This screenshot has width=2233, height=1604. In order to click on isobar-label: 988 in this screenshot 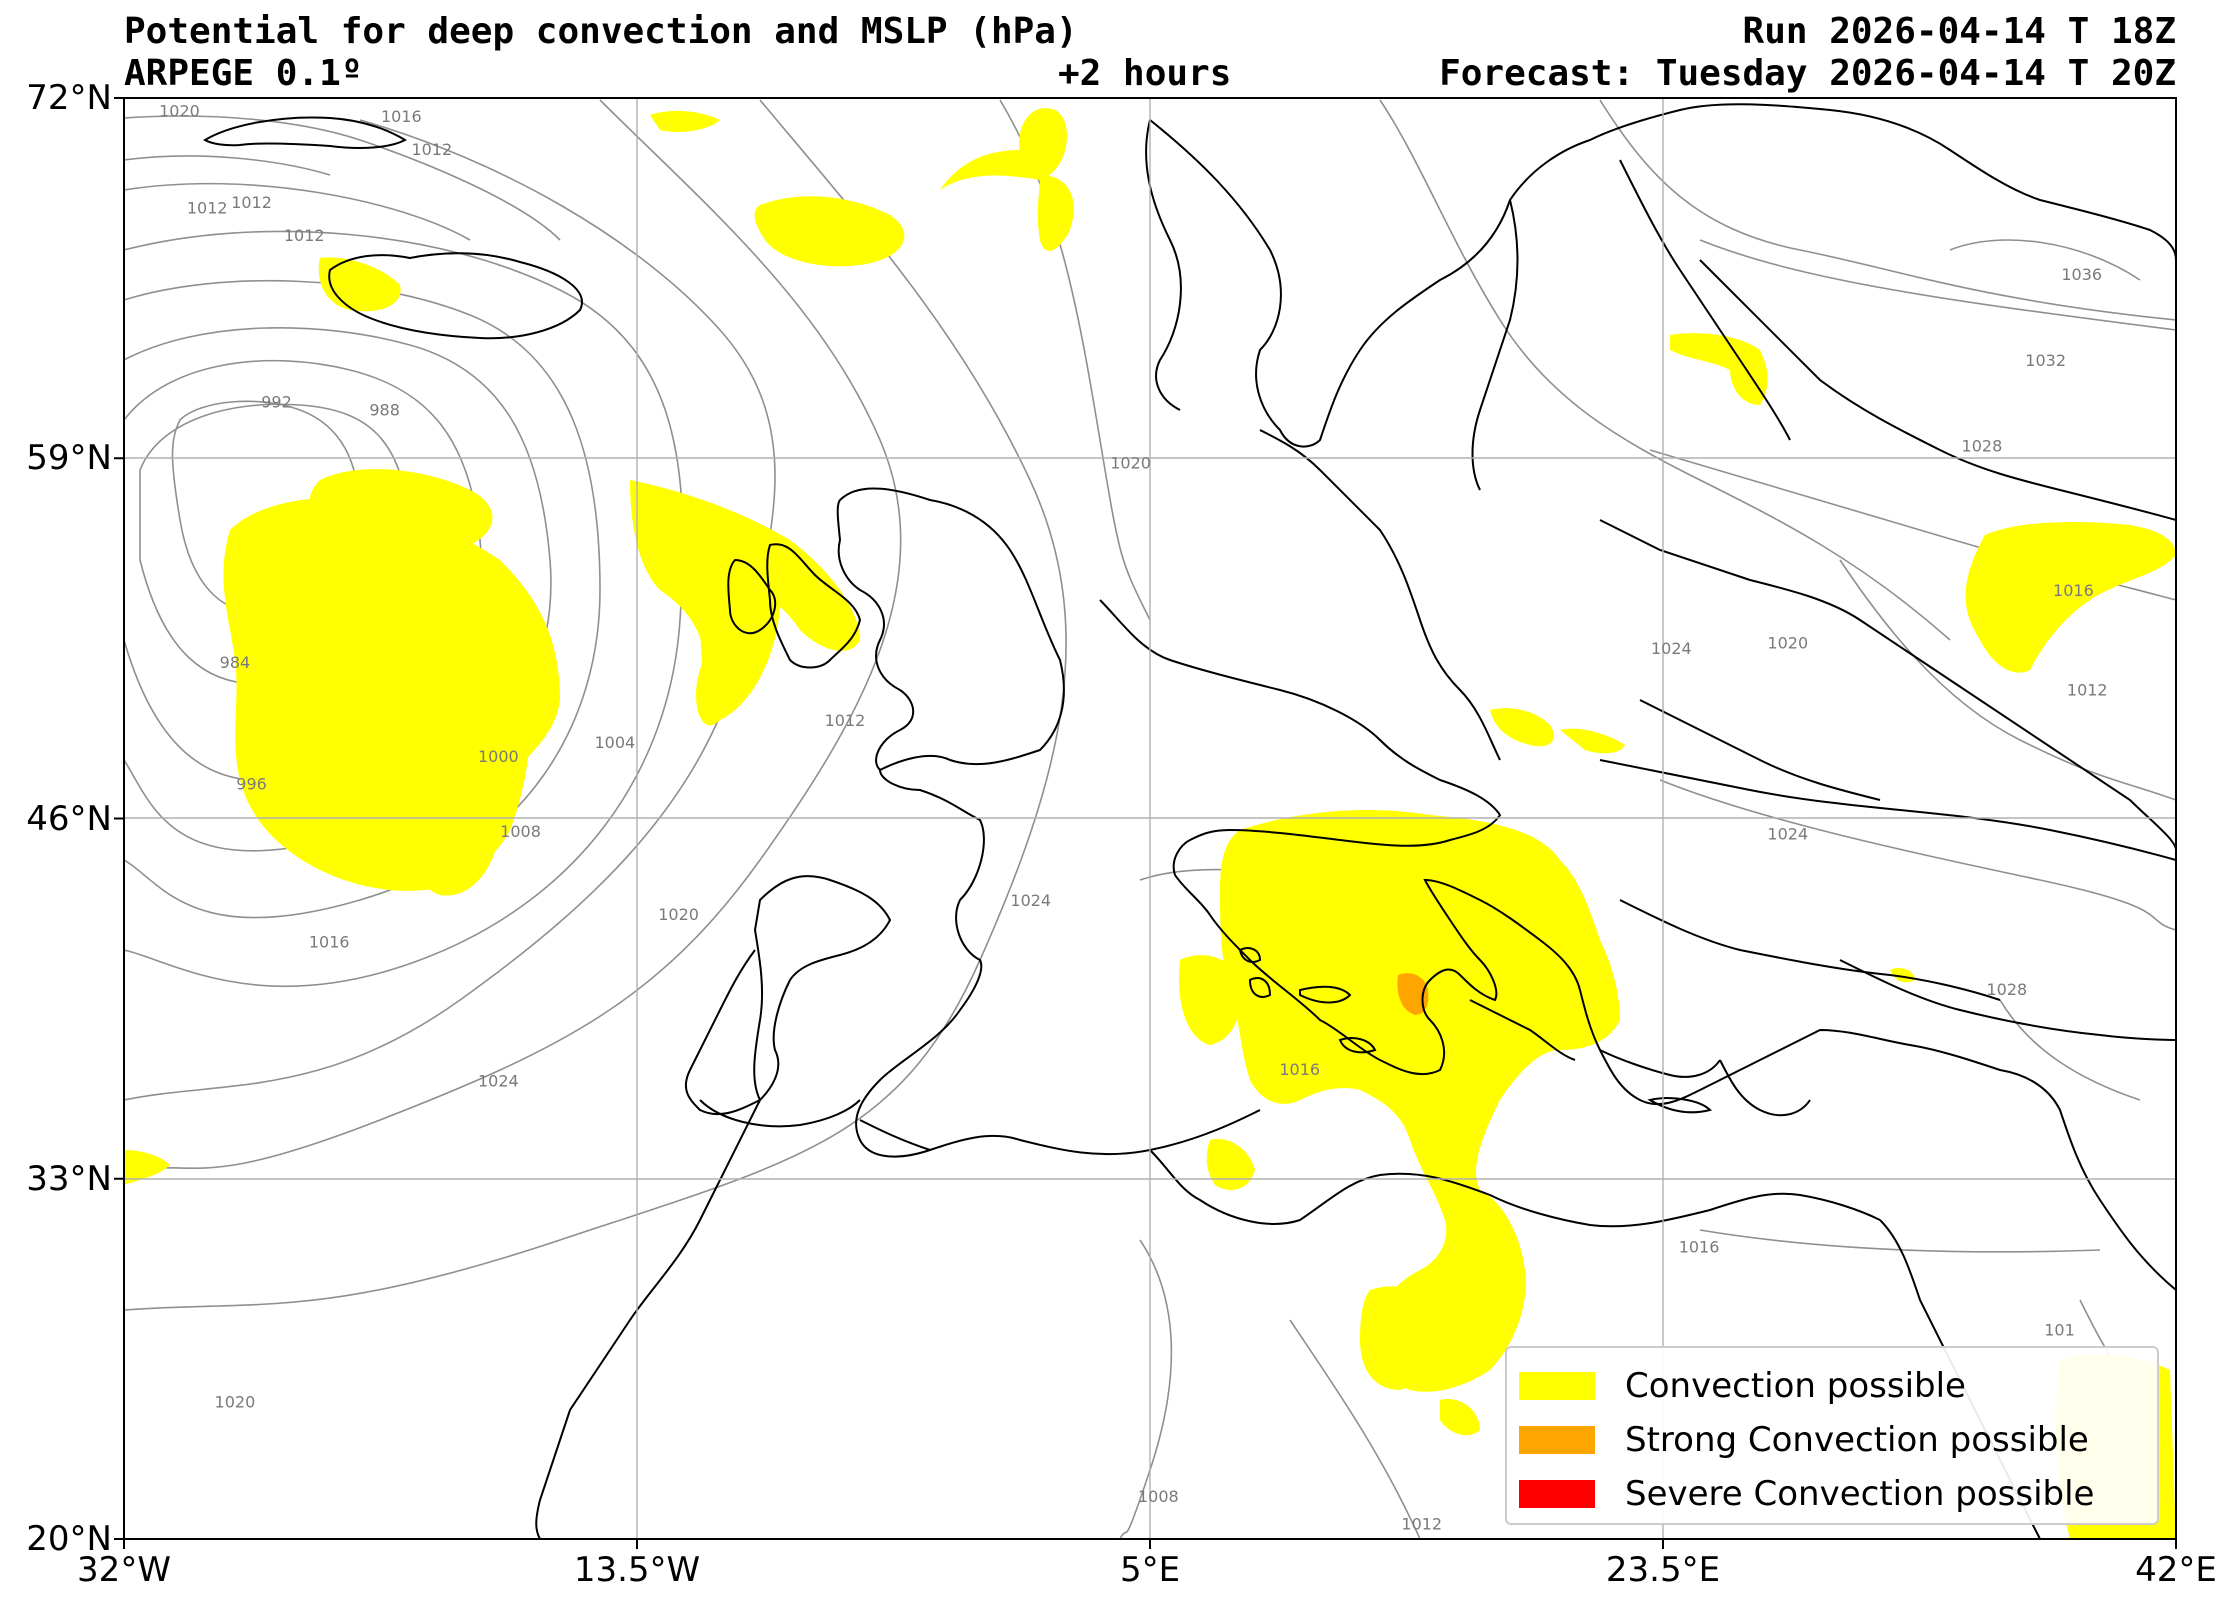, I will do `click(384, 410)`.